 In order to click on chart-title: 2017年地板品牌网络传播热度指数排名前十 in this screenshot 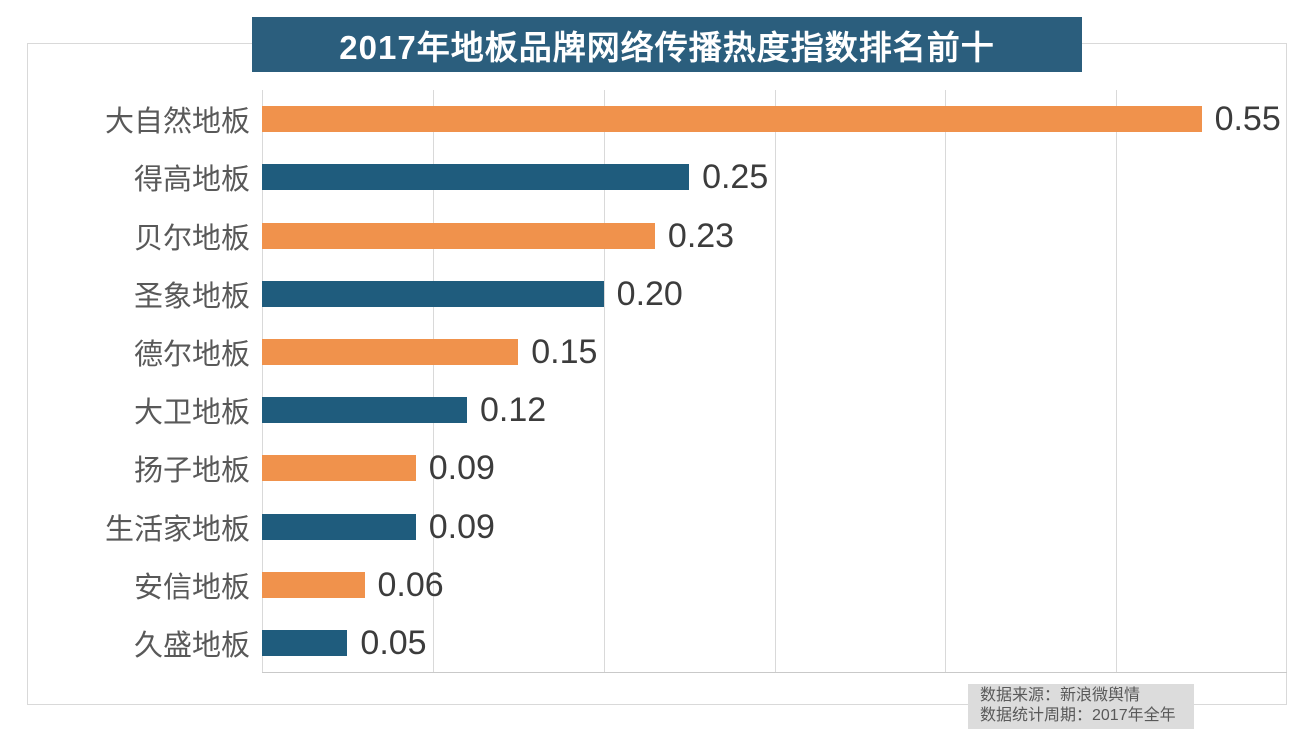, I will do `click(667, 47)`.